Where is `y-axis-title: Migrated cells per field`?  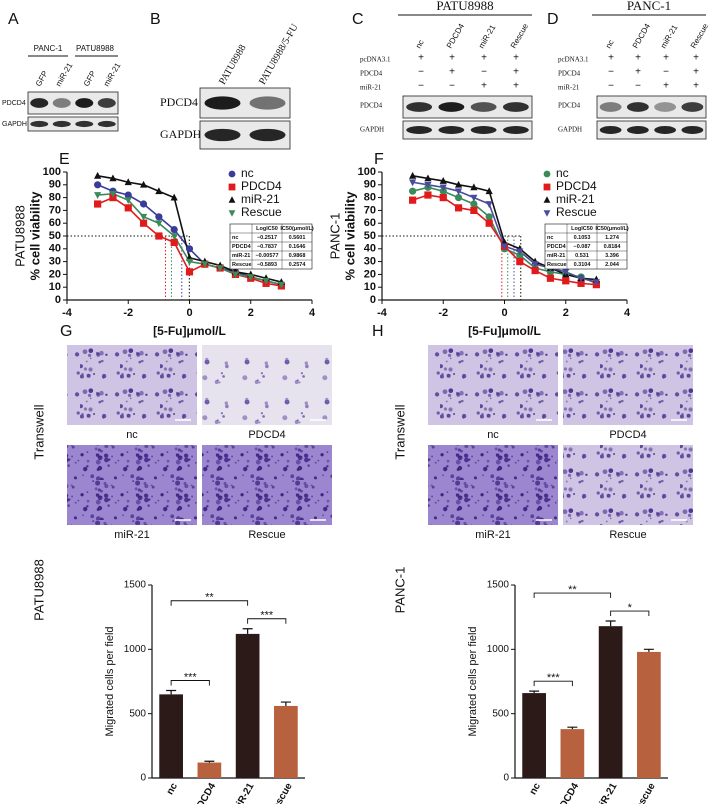
y-axis-title: Migrated cells per field is located at coordinates (473, 681).